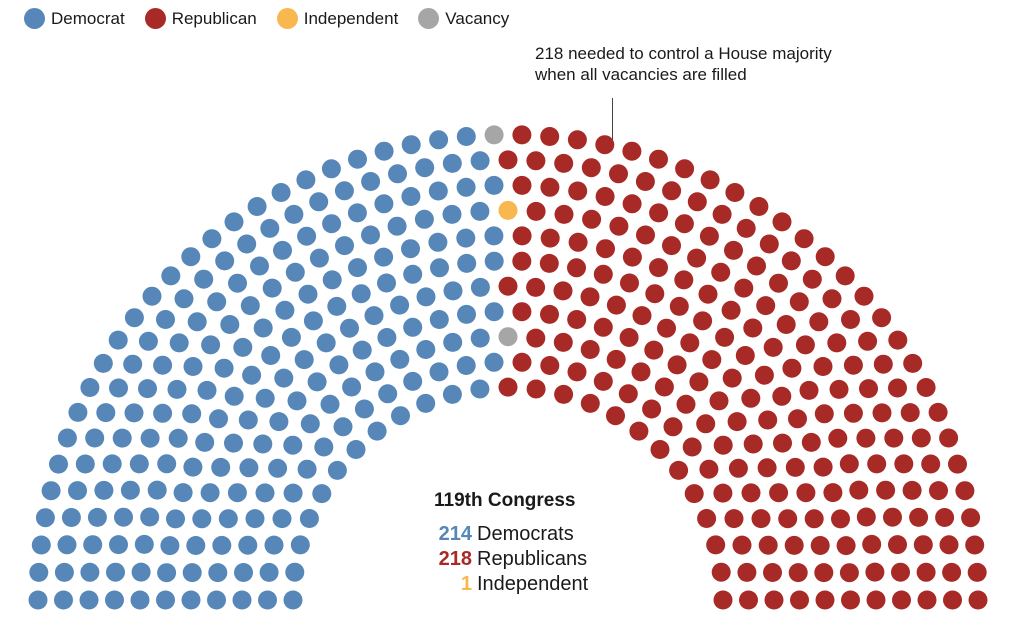  What do you see at coordinates (455, 534) in the screenshot?
I see `democrat-count: 214` at bounding box center [455, 534].